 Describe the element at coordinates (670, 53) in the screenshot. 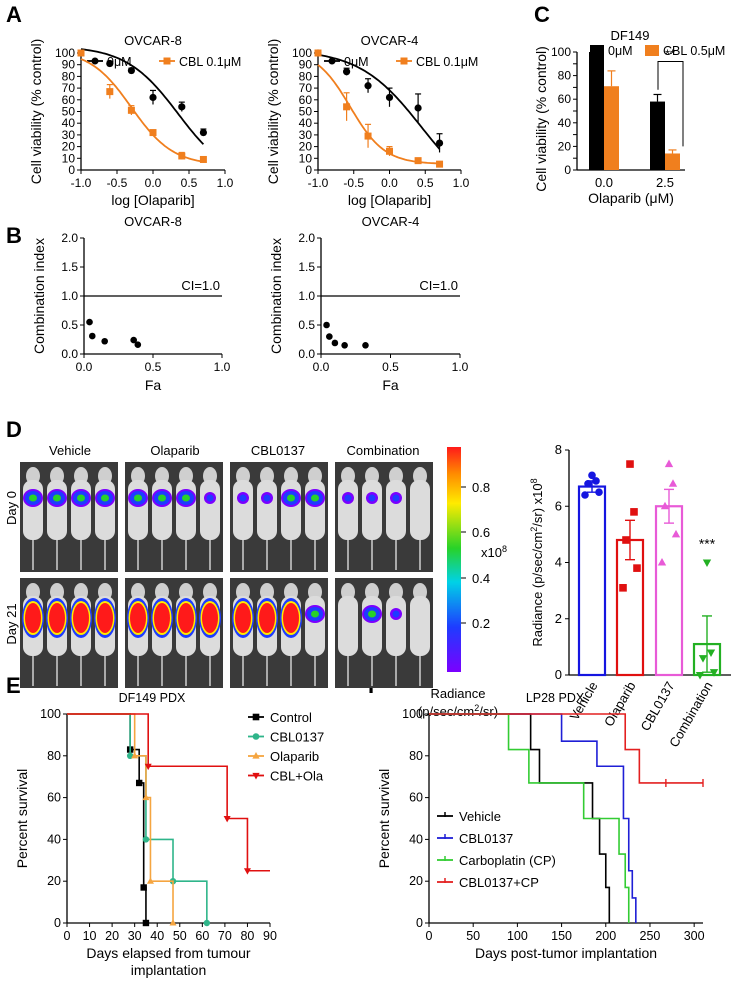

I see `significance-mark: **` at that location.